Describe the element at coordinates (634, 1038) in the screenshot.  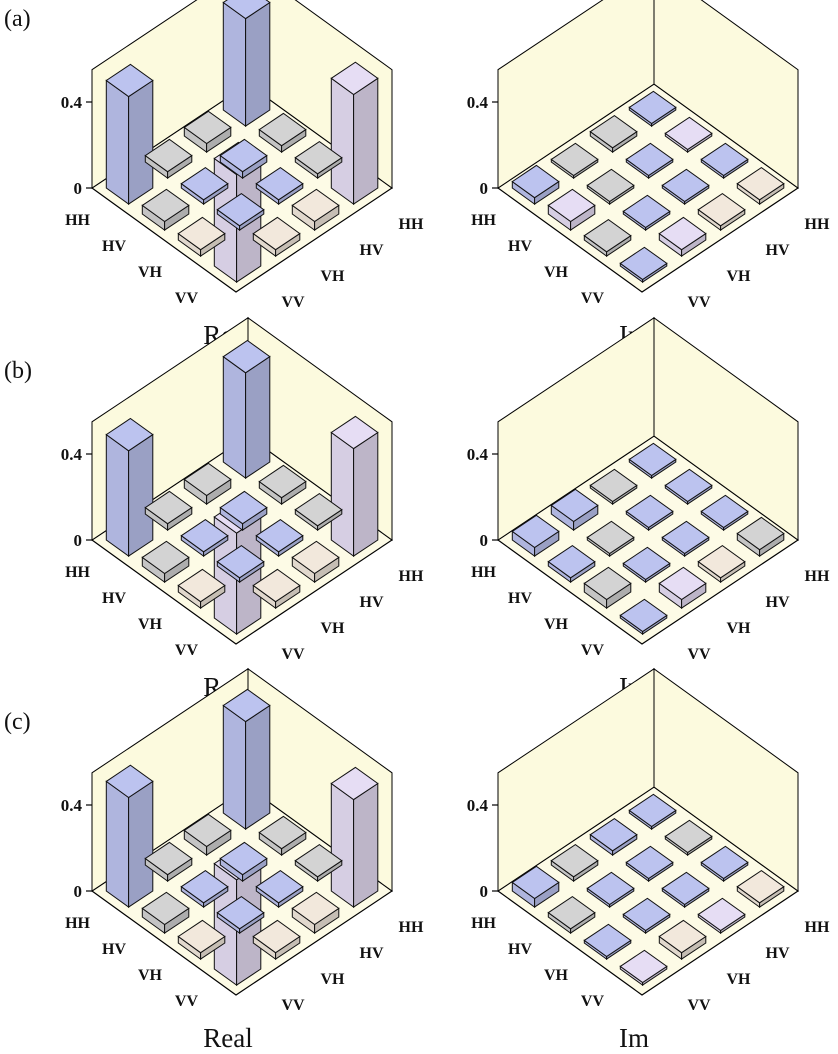
I see `part-caption: Im` at that location.